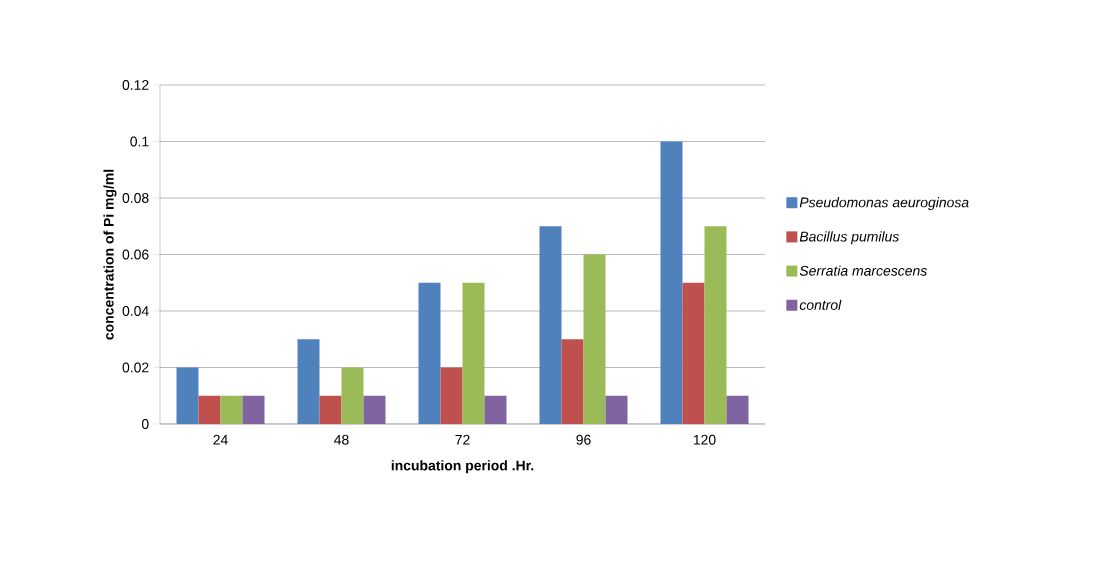 This screenshot has height=582, width=1112. Describe the element at coordinates (863, 270) in the screenshot. I see `legend-label: Serratia marcescens` at that location.